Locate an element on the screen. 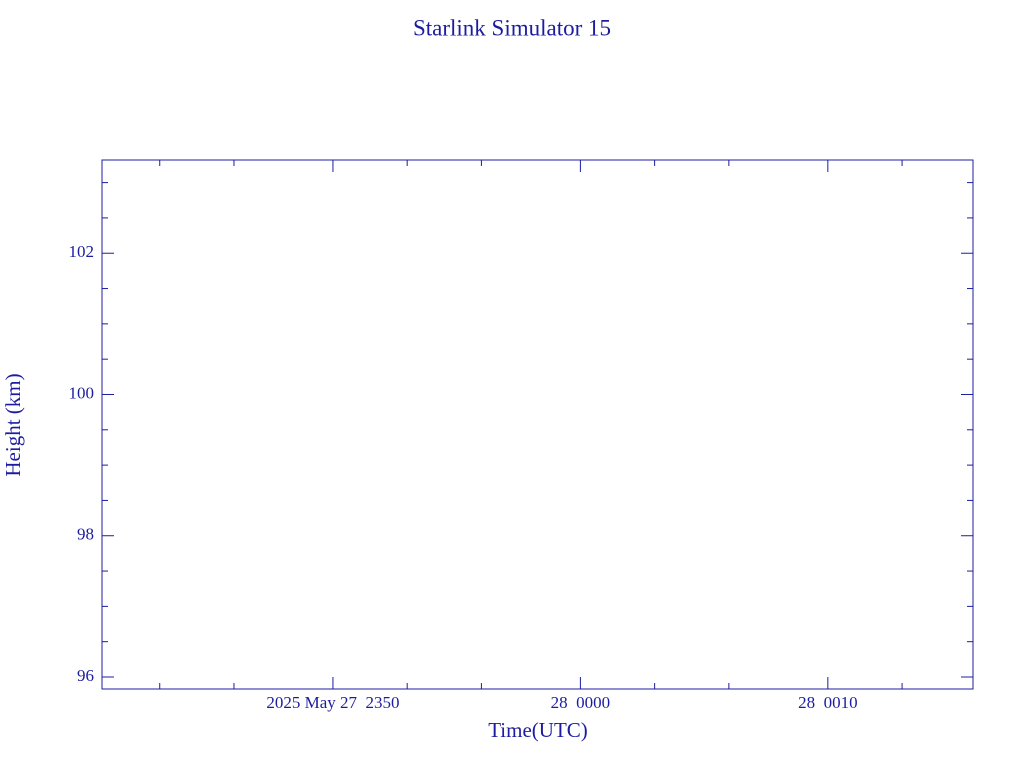 The height and width of the screenshot is (768, 1024). x-tick-label: 28 0000 is located at coordinates (581, 702).